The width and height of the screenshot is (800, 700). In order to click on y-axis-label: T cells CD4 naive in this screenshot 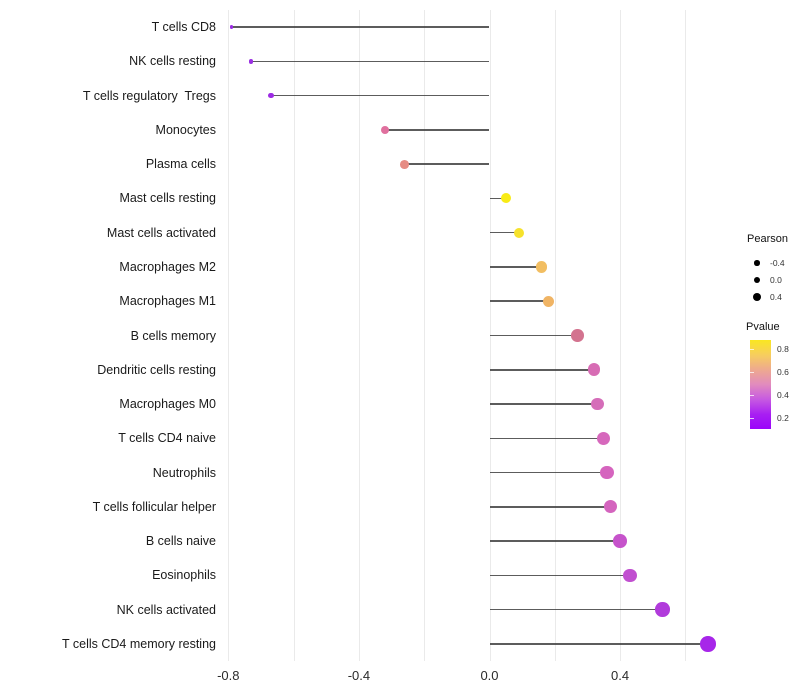, I will do `click(167, 438)`.